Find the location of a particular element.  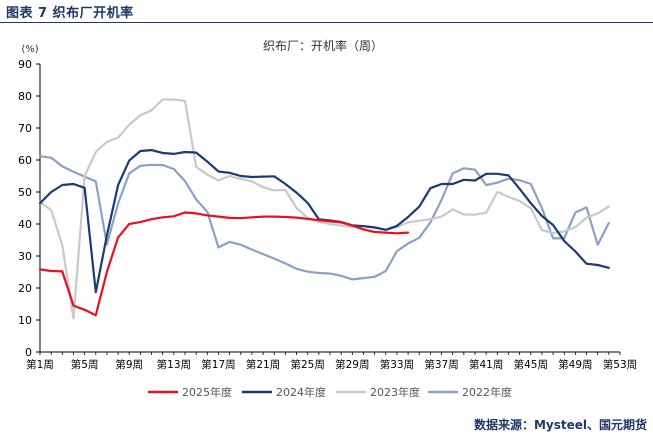

y-tick-label: 30 is located at coordinates (25, 256).